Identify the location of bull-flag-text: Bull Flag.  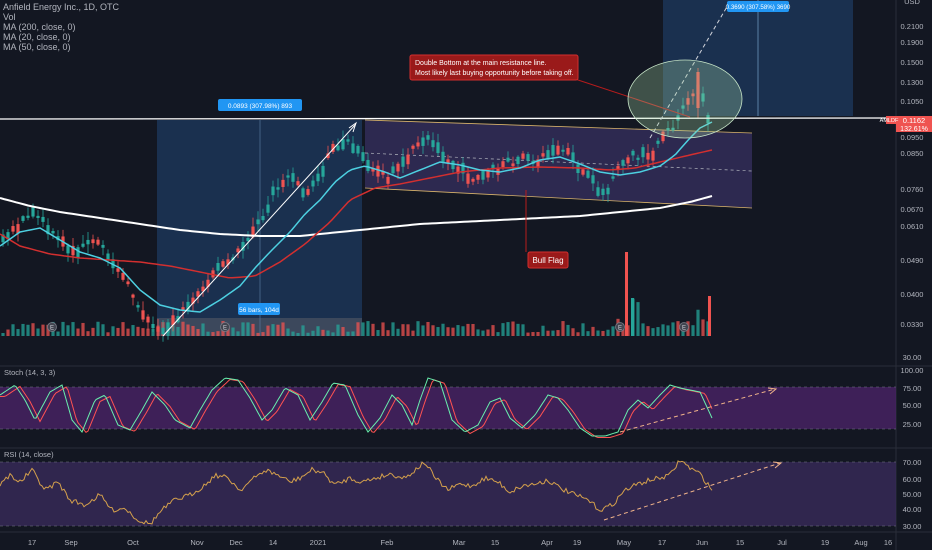
(547, 260).